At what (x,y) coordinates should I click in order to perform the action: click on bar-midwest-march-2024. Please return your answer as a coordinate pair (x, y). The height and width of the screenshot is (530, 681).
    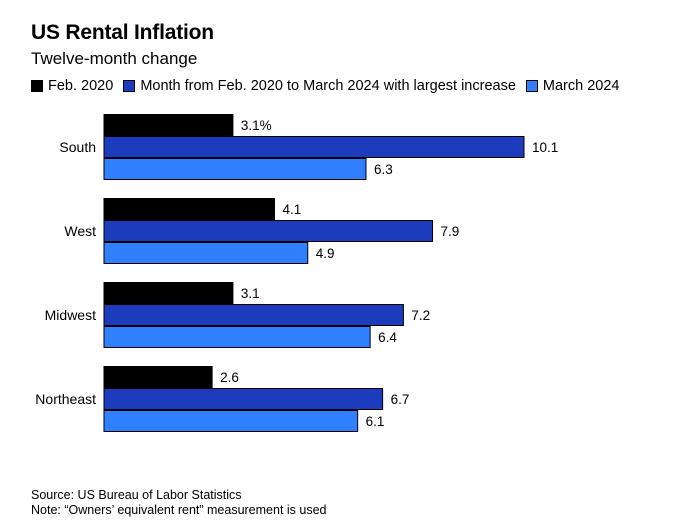
    Looking at the image, I should click on (237, 337).